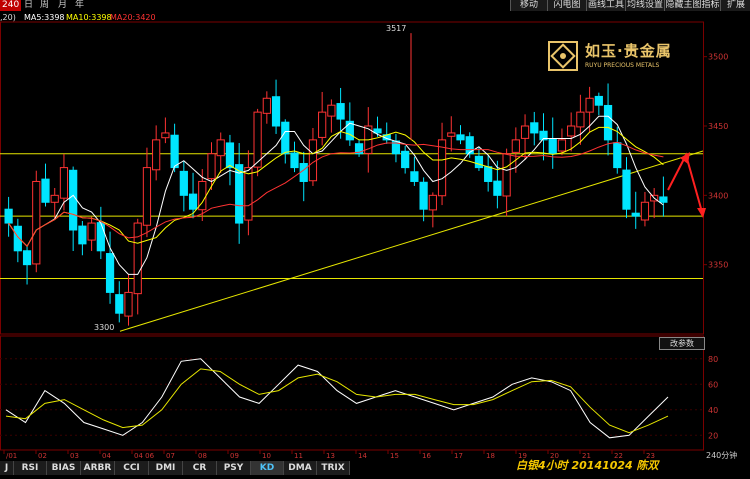 The width and height of the screenshot is (750, 479). What do you see at coordinates (267, 468) in the screenshot?
I see `tab-kd: KD` at bounding box center [267, 468].